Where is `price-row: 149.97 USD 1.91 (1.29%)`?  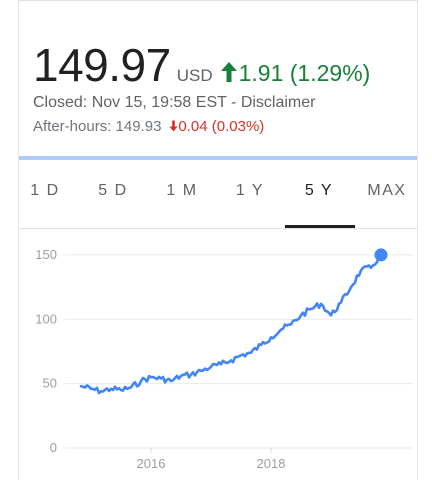 price-row: 149.97 USD 1.91 (1.29%) is located at coordinates (201, 65).